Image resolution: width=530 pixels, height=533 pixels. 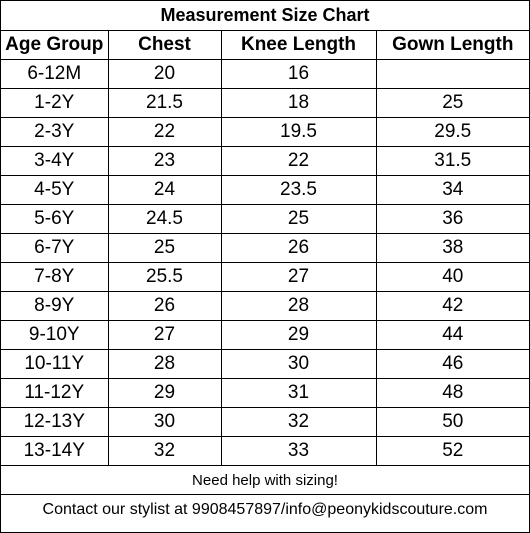 I want to click on cell-knee-length: 26, so click(x=298, y=248).